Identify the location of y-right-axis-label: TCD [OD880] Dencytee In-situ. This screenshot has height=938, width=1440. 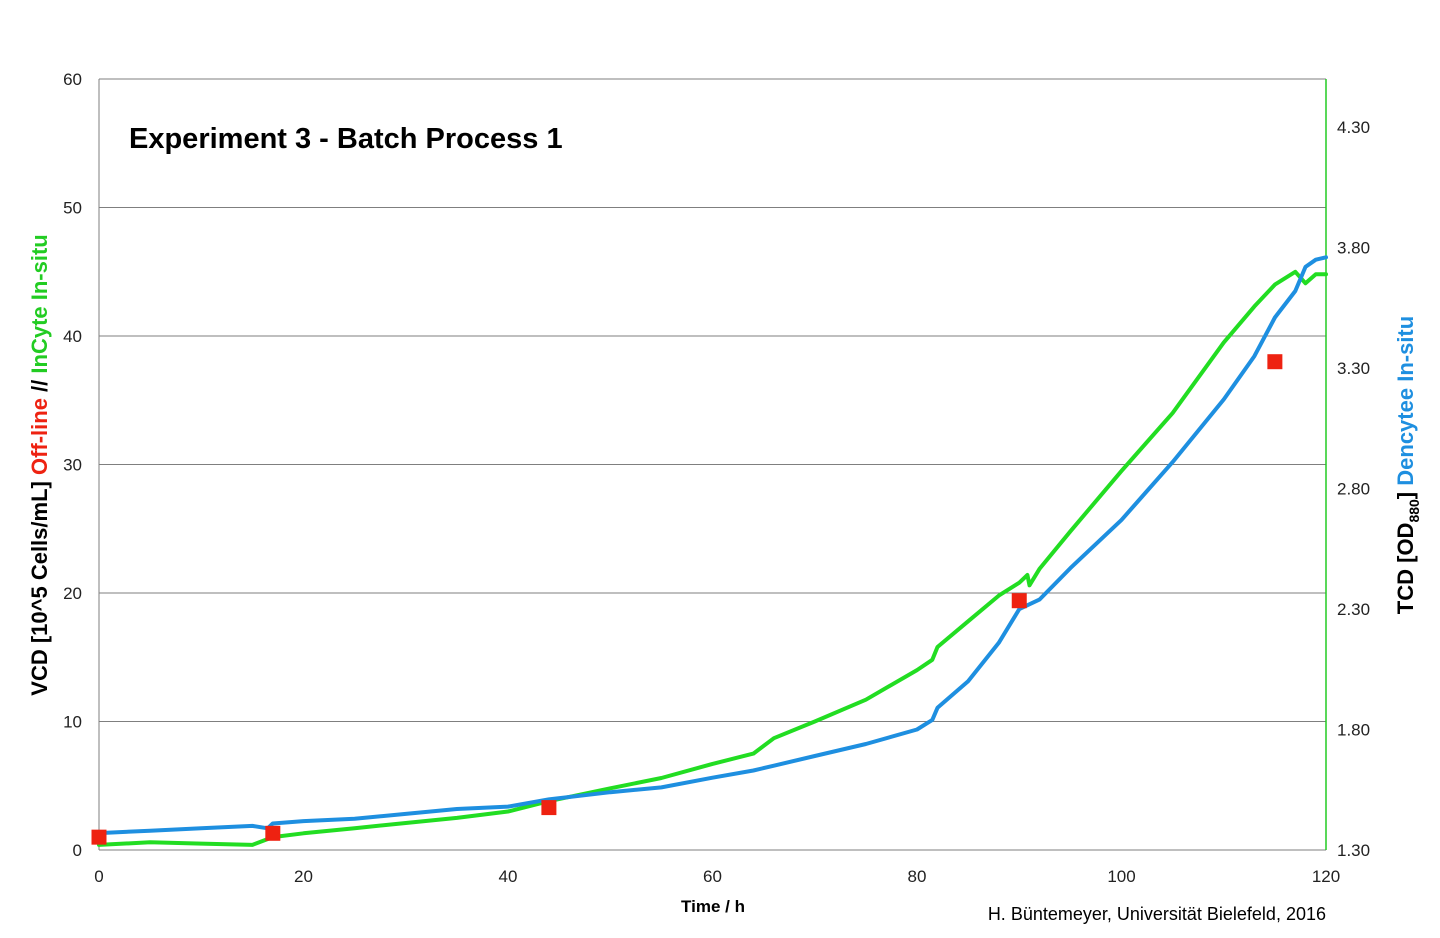
(1407, 465).